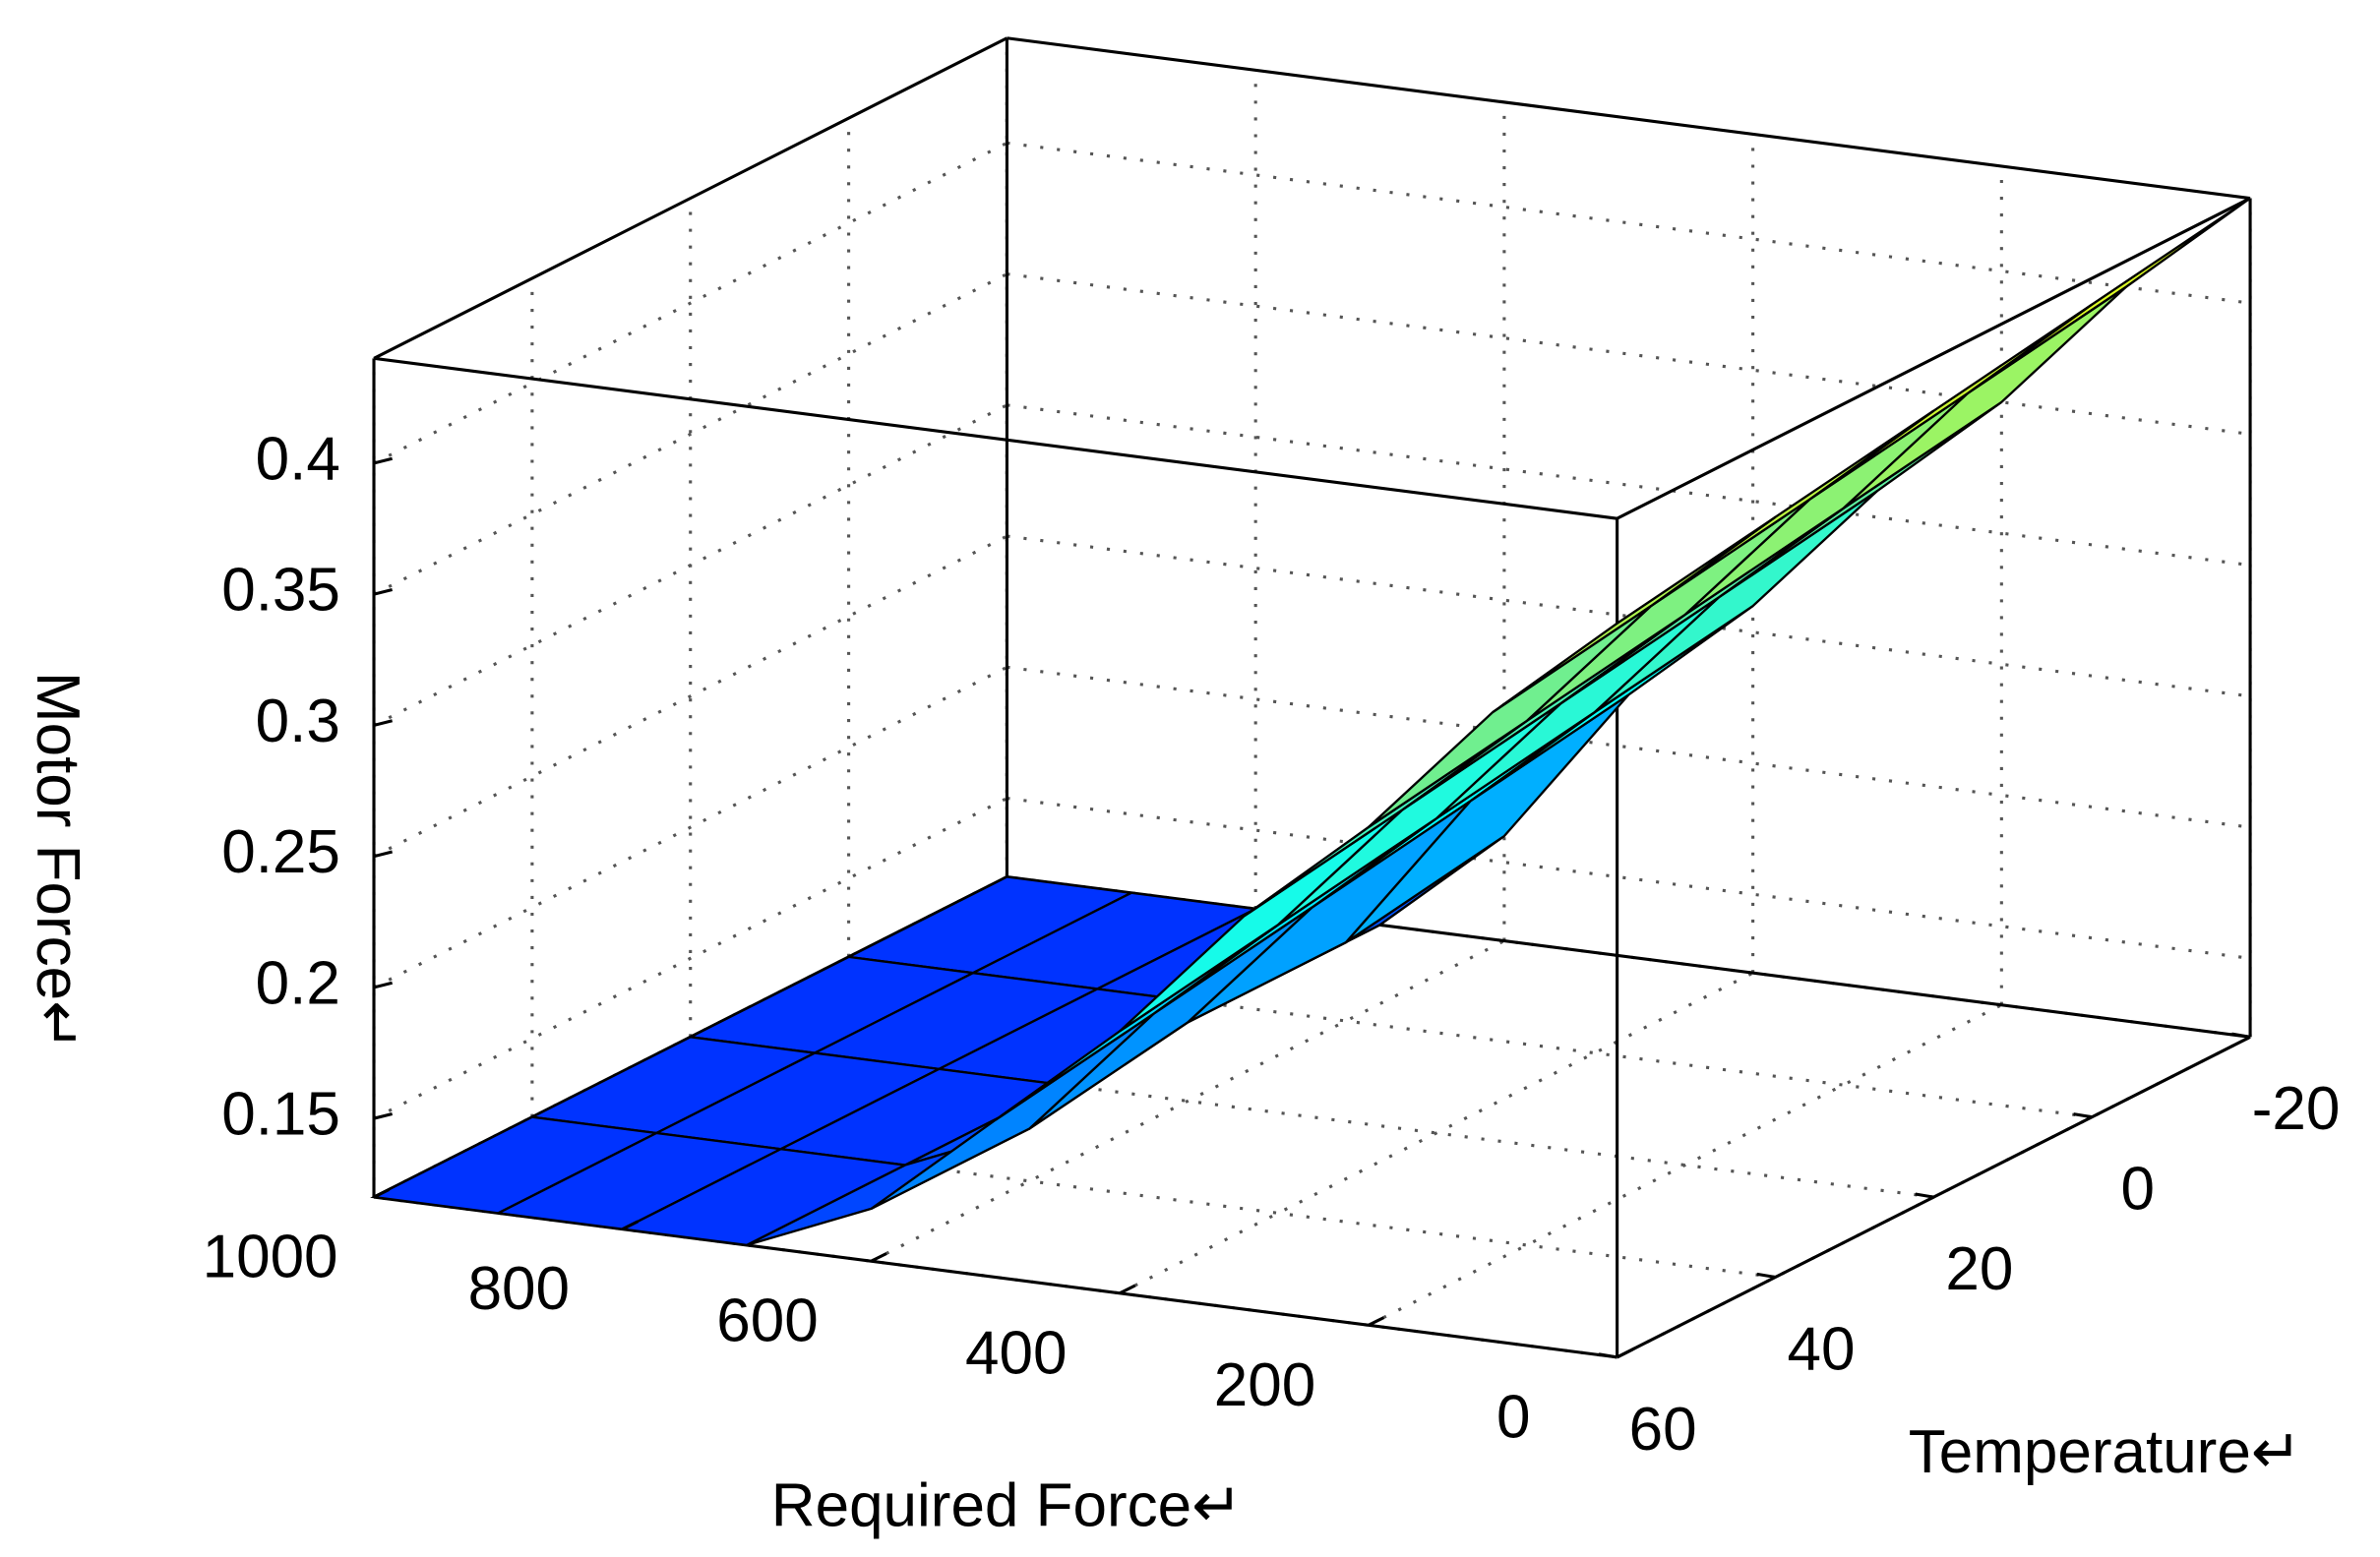  Describe the element at coordinates (2137, 1190) in the screenshot. I see `y-tick-label: 0` at that location.